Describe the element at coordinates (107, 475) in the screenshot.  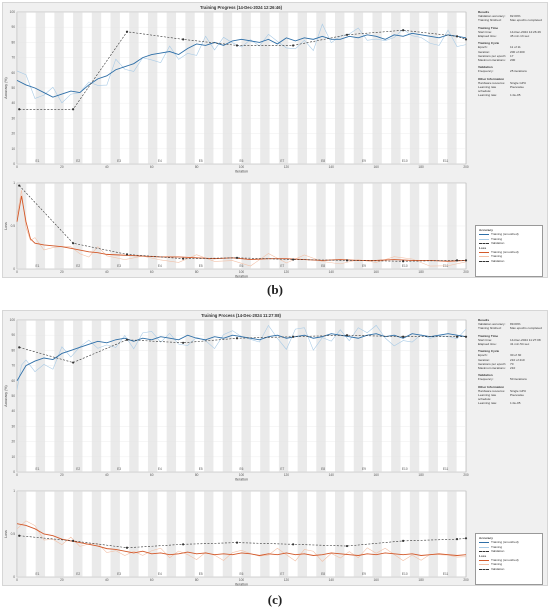
I see `accuracy-x-tick-label: 40` at that location.